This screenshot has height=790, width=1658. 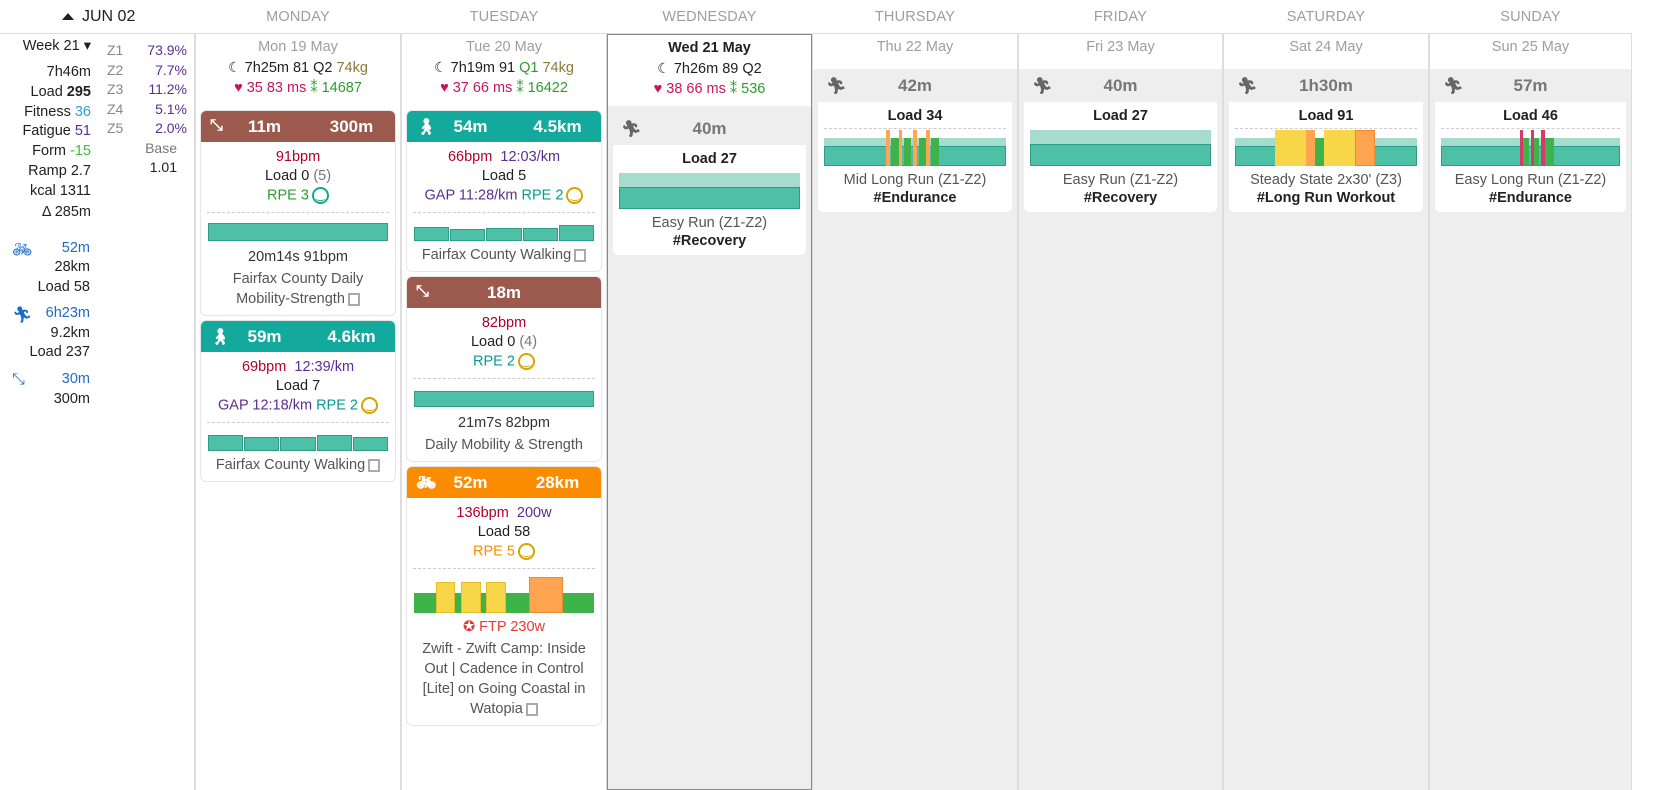 What do you see at coordinates (60, 191) in the screenshot?
I see `week-kcal: kcal 1311` at bounding box center [60, 191].